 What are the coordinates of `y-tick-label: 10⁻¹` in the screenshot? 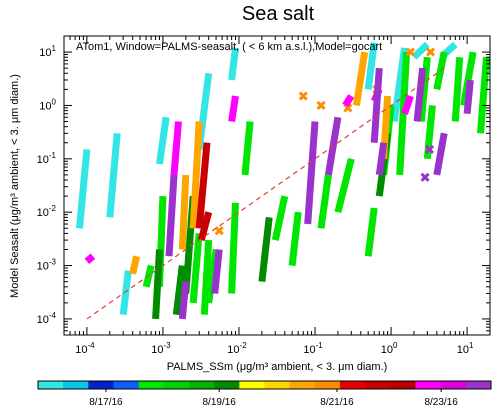 It's located at (47, 158).